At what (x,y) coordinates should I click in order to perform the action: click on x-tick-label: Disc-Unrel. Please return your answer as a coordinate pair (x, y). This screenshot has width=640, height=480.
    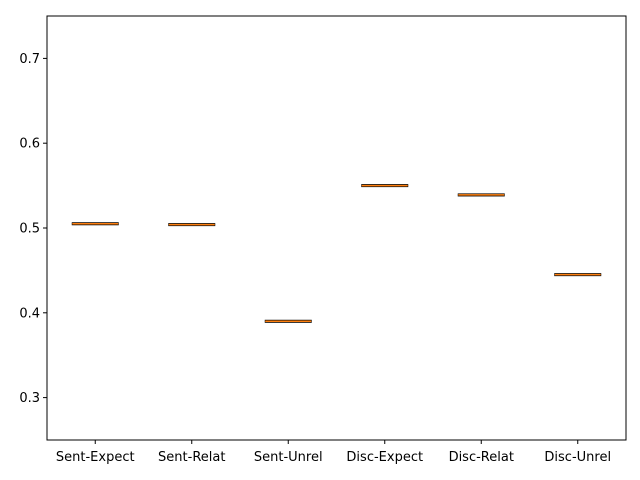
    Looking at the image, I should click on (577, 457).